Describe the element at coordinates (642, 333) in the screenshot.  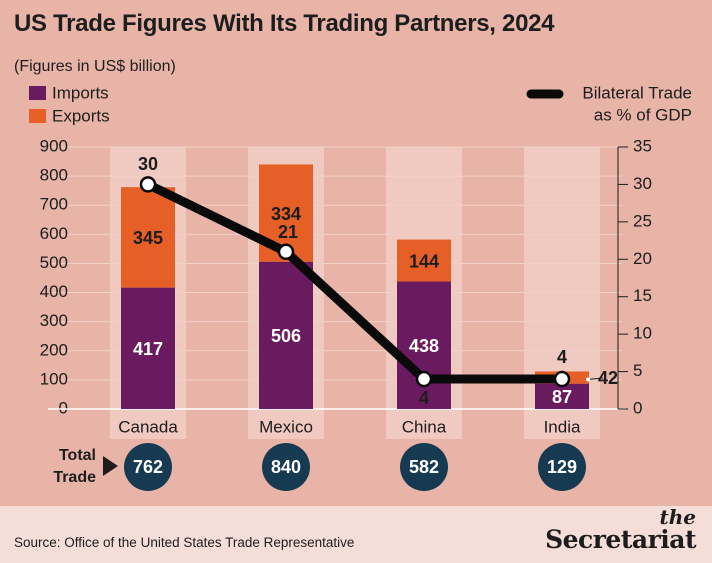
I see `y-tick-right: 10` at that location.